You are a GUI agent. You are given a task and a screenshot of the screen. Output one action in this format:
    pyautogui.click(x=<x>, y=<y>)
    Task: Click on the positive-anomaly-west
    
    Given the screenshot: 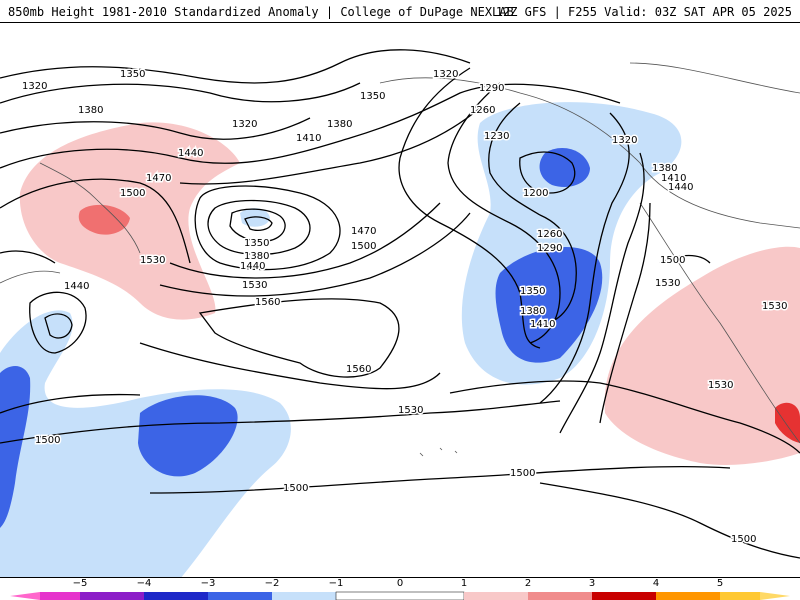 What is the action you would take?
    pyautogui.click(x=129, y=221)
    